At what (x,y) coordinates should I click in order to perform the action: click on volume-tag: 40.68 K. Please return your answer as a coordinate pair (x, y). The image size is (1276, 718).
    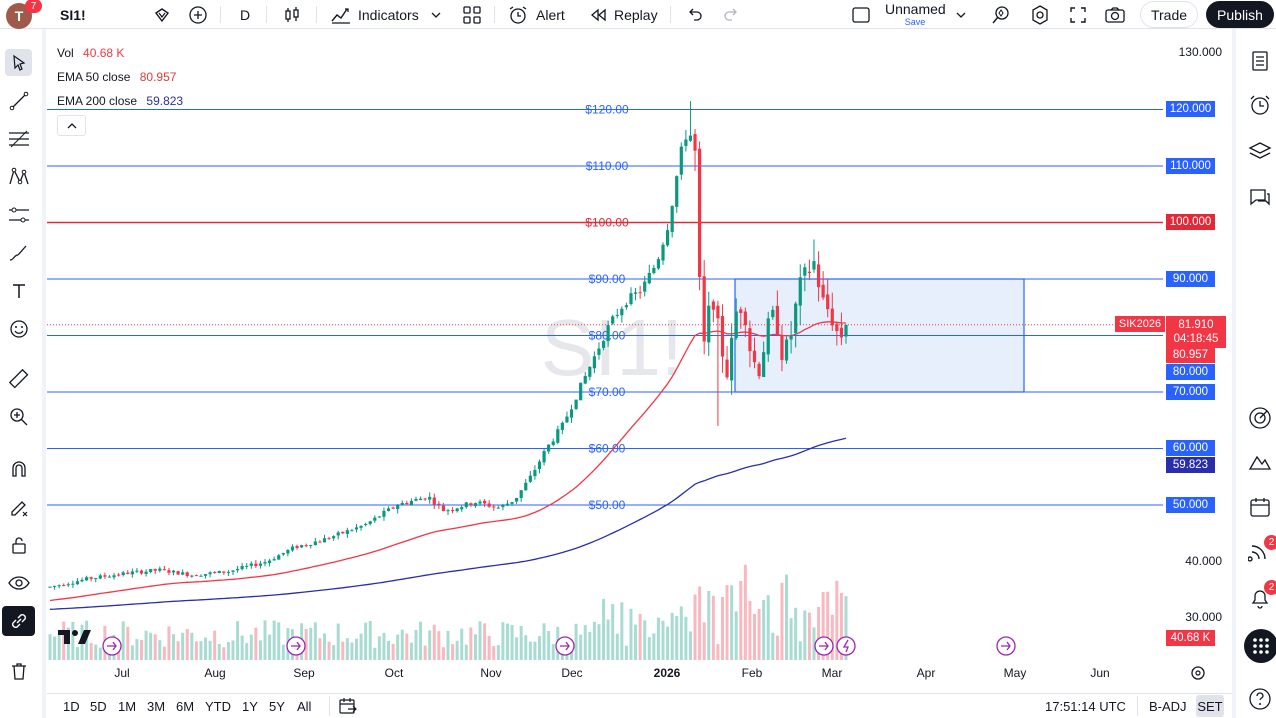
    Looking at the image, I should click on (1190, 638).